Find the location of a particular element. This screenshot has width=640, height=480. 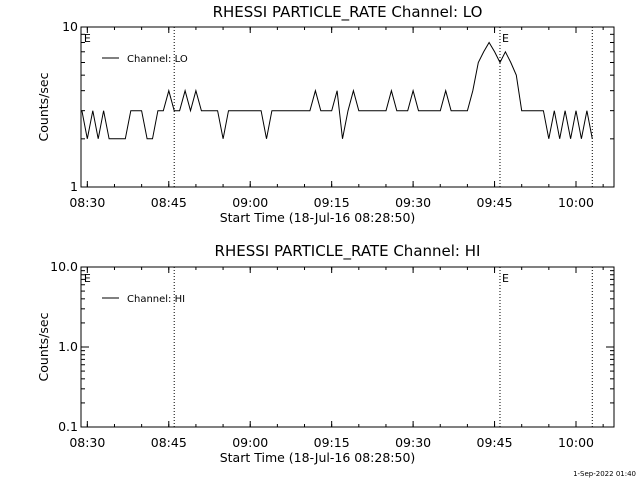

chart-1-x-tick-label: 09:30 is located at coordinates (413, 202).